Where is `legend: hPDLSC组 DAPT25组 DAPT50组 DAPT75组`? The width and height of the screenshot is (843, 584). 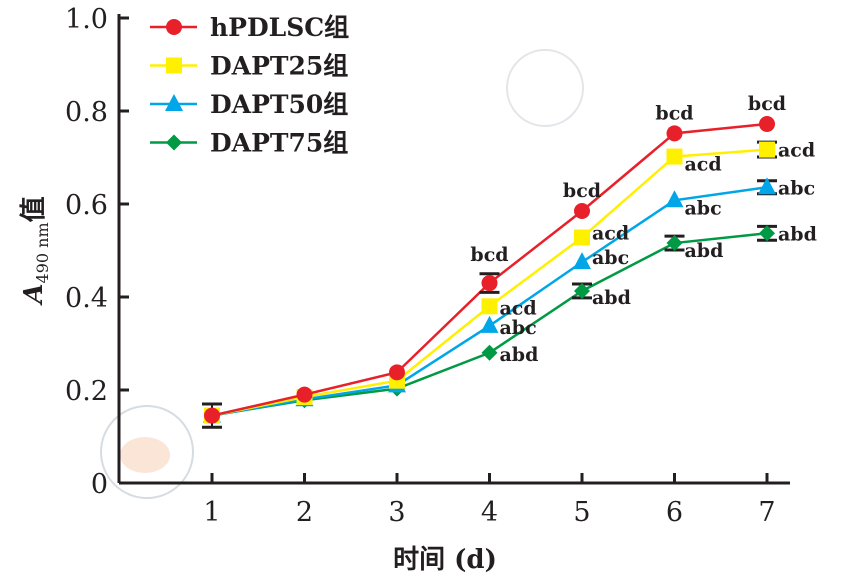
legend: hPDLSC组 DAPT25组 DAPT50组 DAPT75组 is located at coordinates (249, 85).